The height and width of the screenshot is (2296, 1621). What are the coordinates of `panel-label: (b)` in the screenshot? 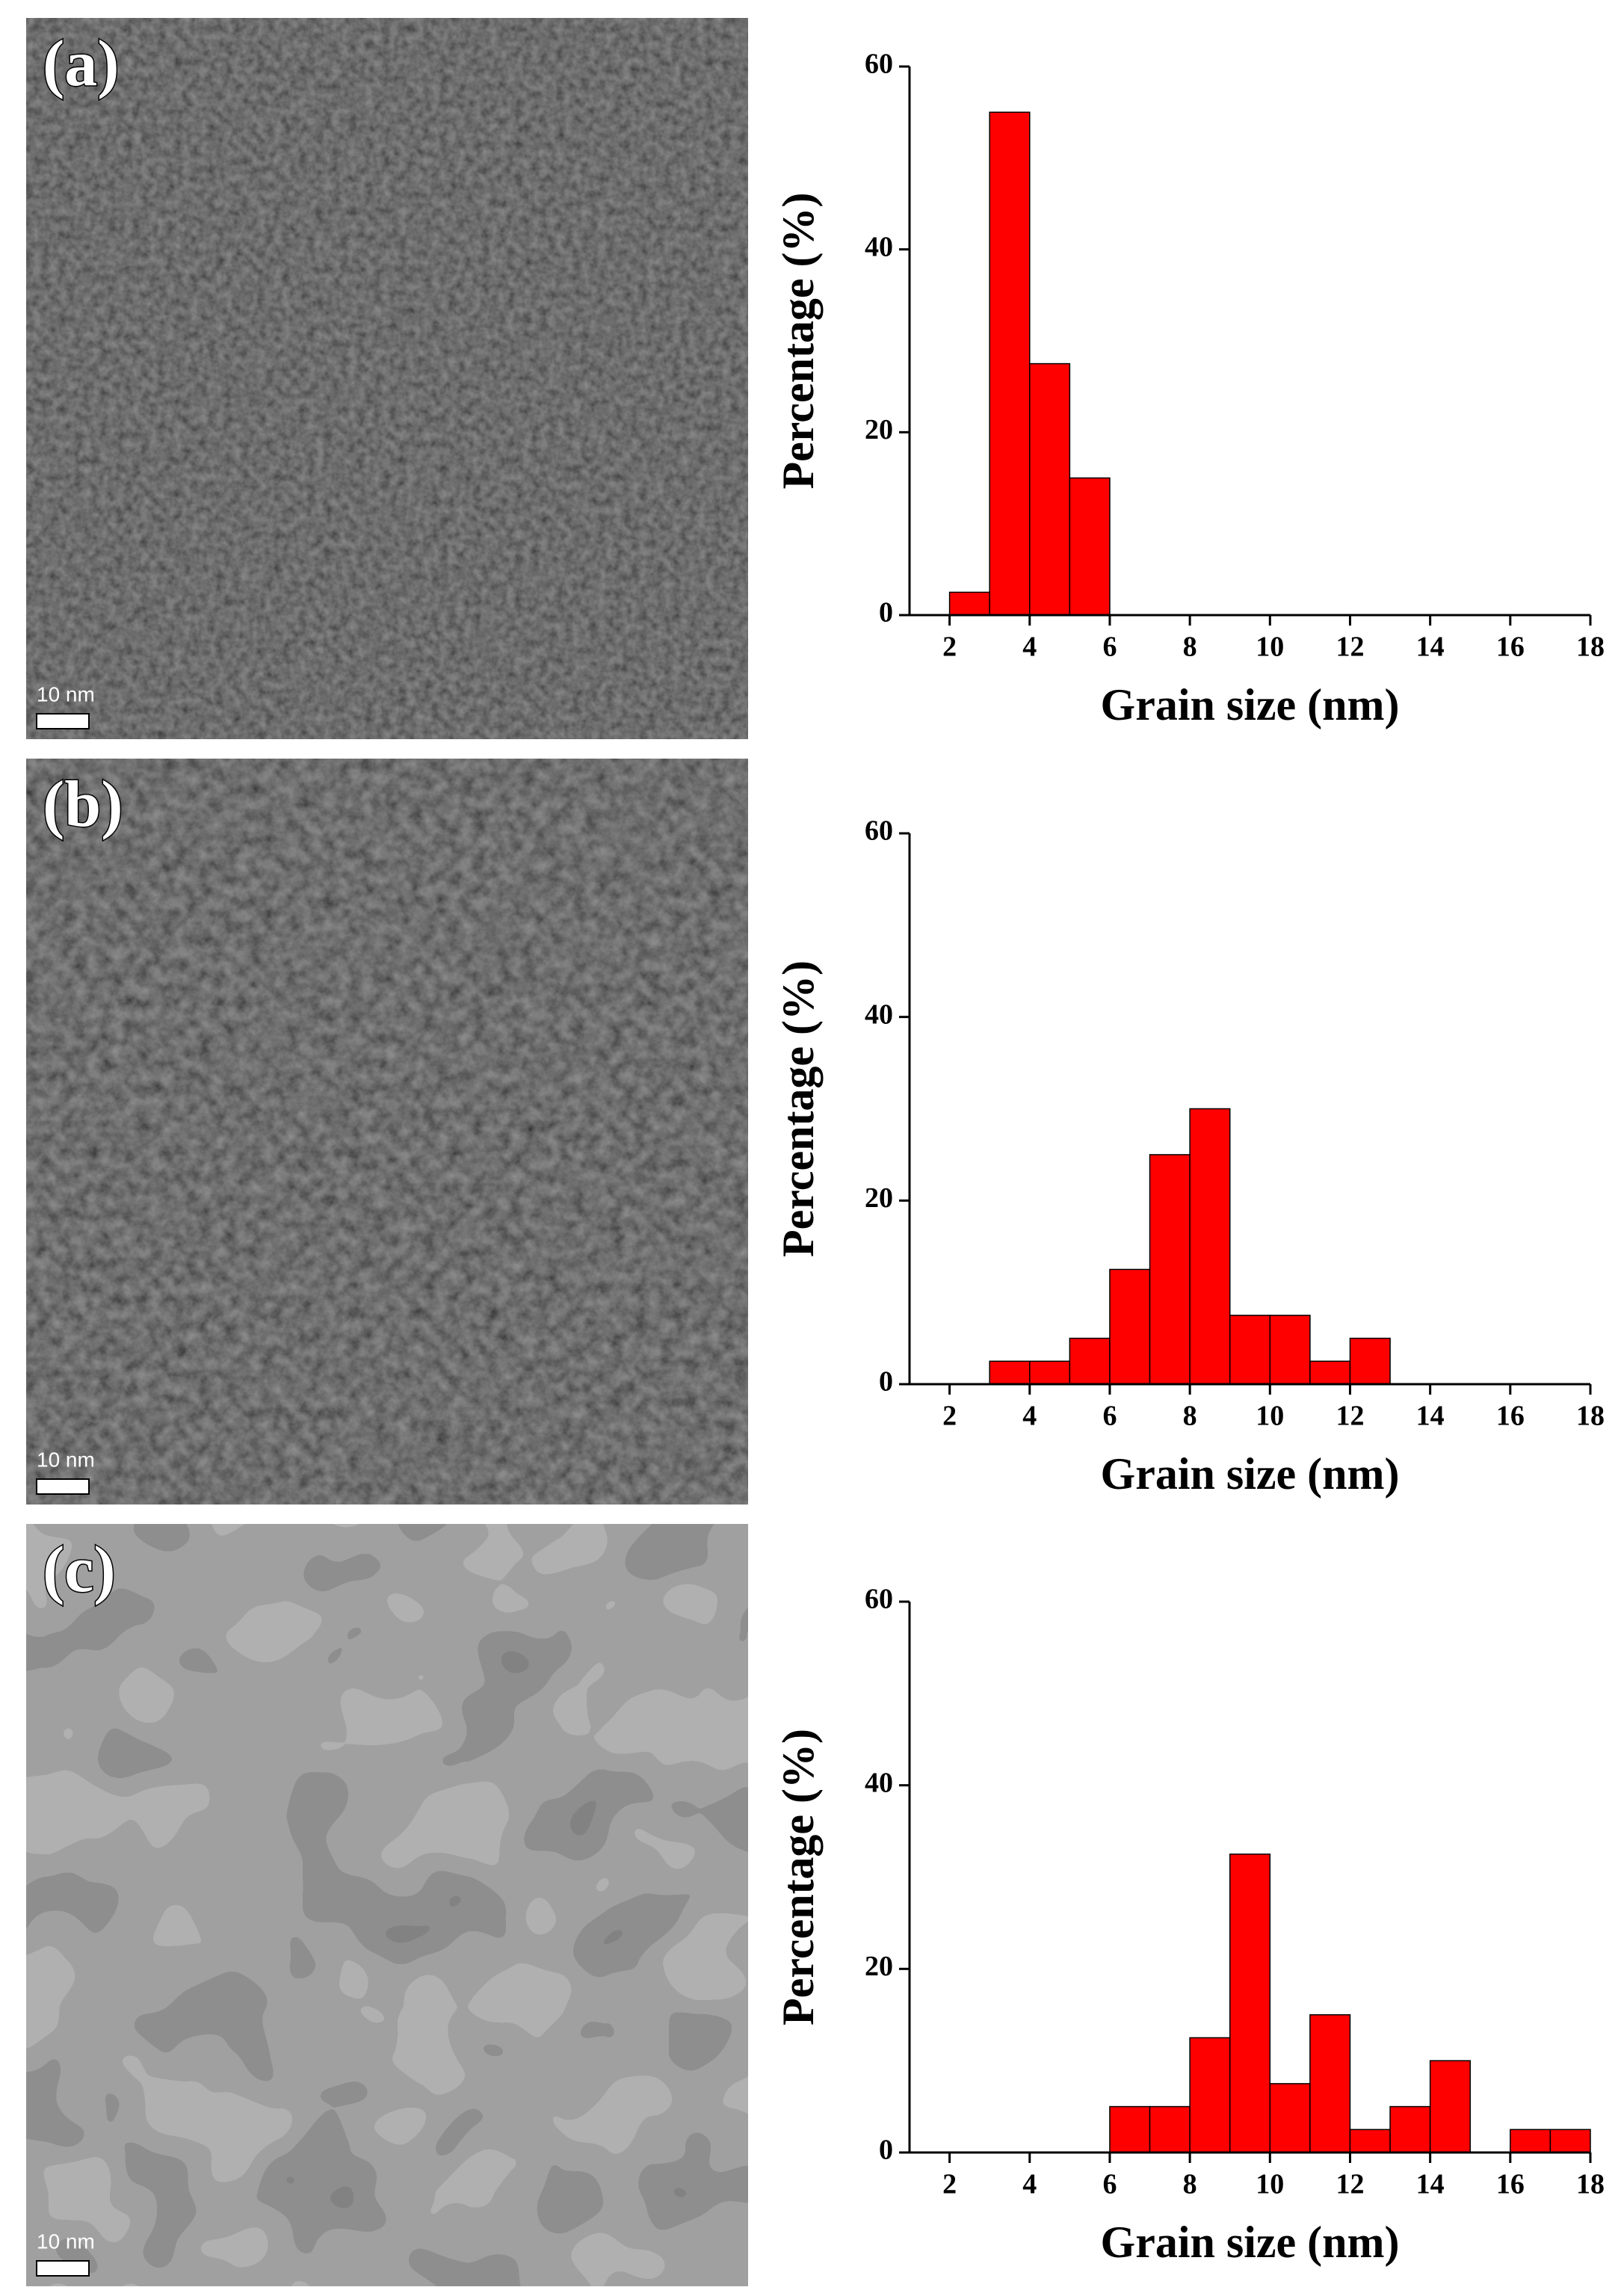 It's located at (83, 805).